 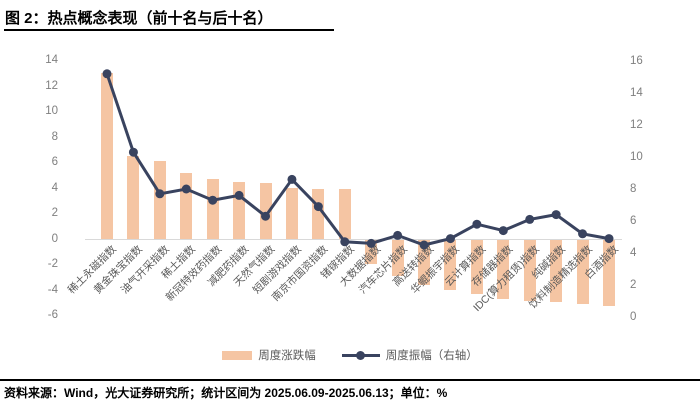 What do you see at coordinates (139, 18) in the screenshot?
I see `figure-title: 图 2：热点概念表现（前十名与后十名）` at bounding box center [139, 18].